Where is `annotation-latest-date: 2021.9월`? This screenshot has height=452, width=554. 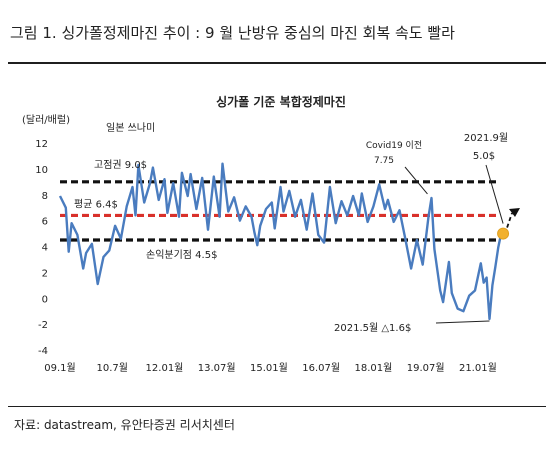
annotation-latest-date: 2021.9월 is located at coordinates (486, 138).